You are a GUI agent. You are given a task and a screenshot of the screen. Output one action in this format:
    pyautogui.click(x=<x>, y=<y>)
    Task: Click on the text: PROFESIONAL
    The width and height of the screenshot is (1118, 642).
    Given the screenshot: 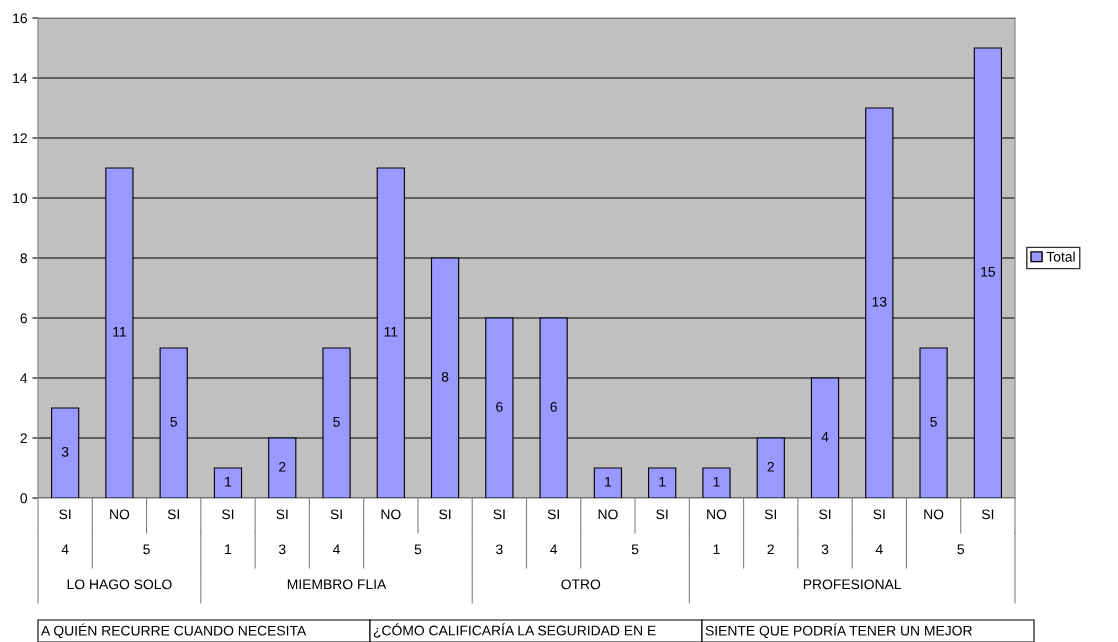 What is the action you would take?
    pyautogui.click(x=852, y=584)
    